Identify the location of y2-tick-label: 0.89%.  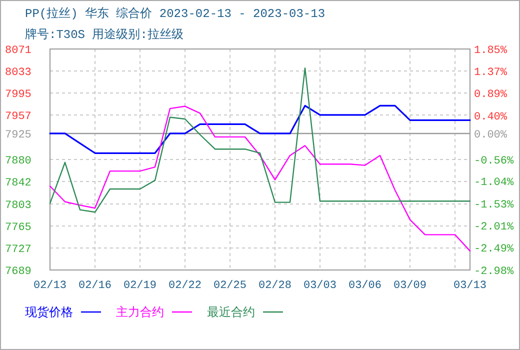
(491, 94).